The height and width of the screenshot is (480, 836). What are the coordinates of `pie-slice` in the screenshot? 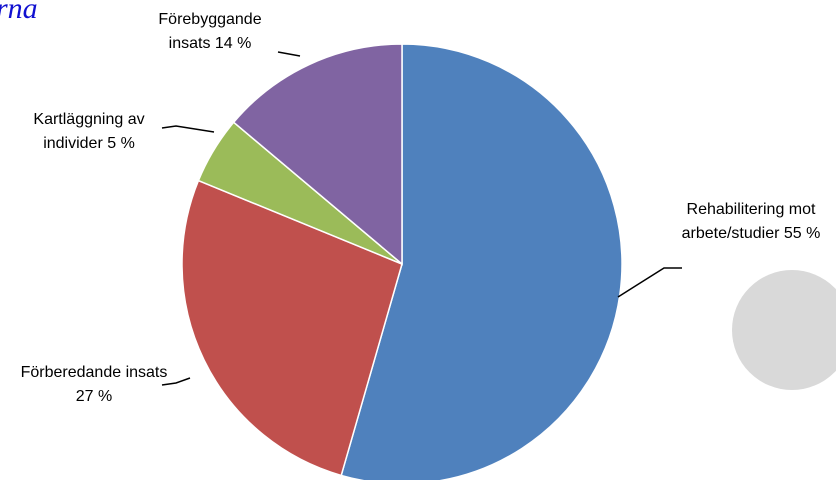 It's located at (317, 154).